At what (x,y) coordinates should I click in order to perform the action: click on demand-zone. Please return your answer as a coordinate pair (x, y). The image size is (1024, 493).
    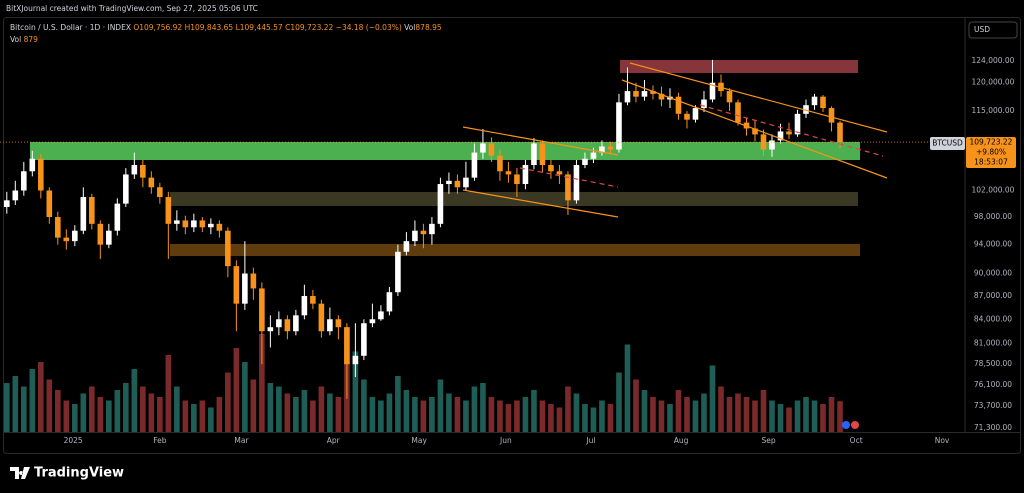
    Looking at the image, I should click on (515, 250).